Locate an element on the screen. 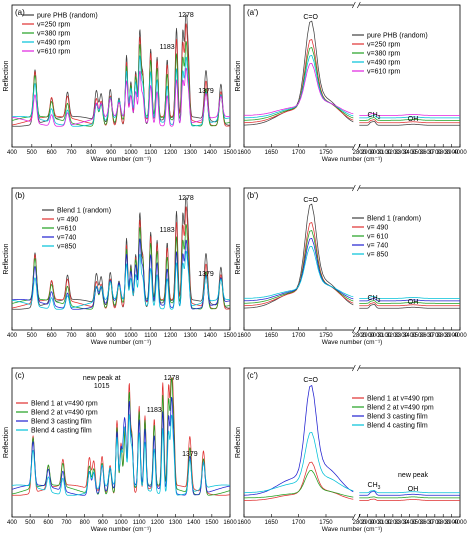 This screenshot has width=469, height=550. legend-label: v=740 is located at coordinates (66, 238).